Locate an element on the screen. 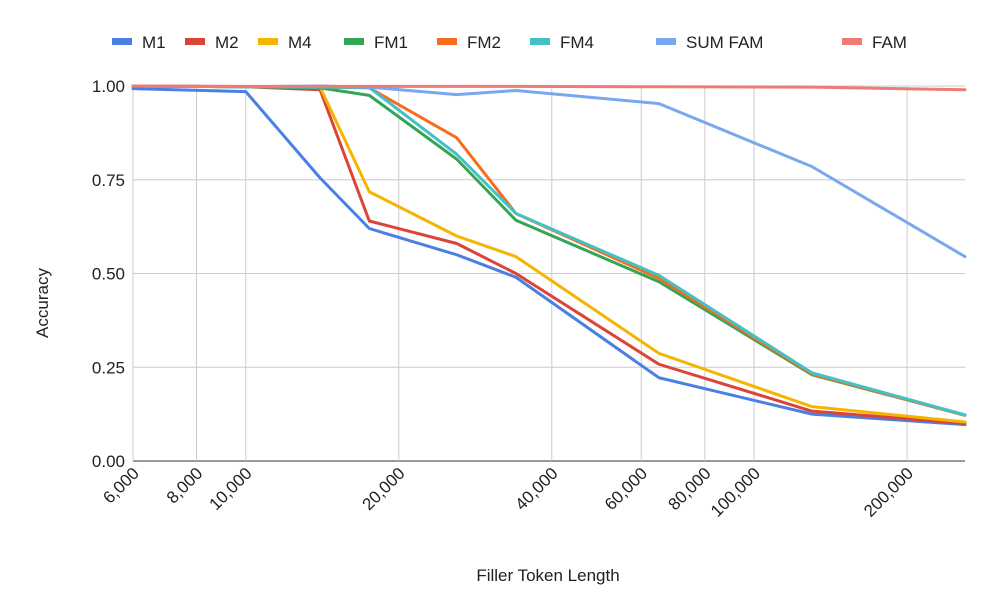 The image size is (997, 616). legend-label: FM4 is located at coordinates (577, 42).